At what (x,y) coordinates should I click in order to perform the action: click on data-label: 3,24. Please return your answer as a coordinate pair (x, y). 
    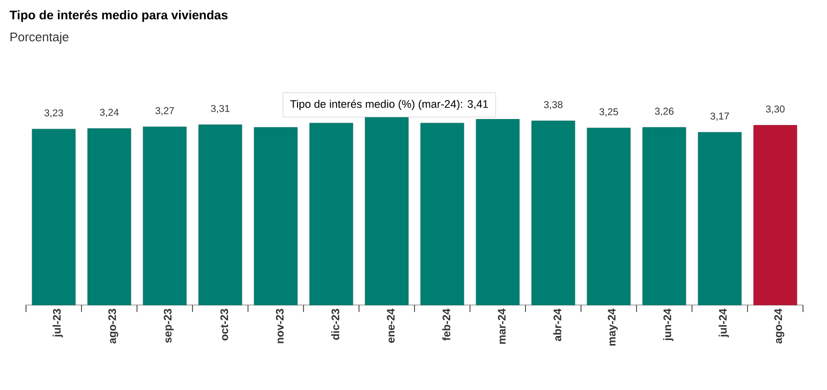
    Looking at the image, I should click on (109, 113).